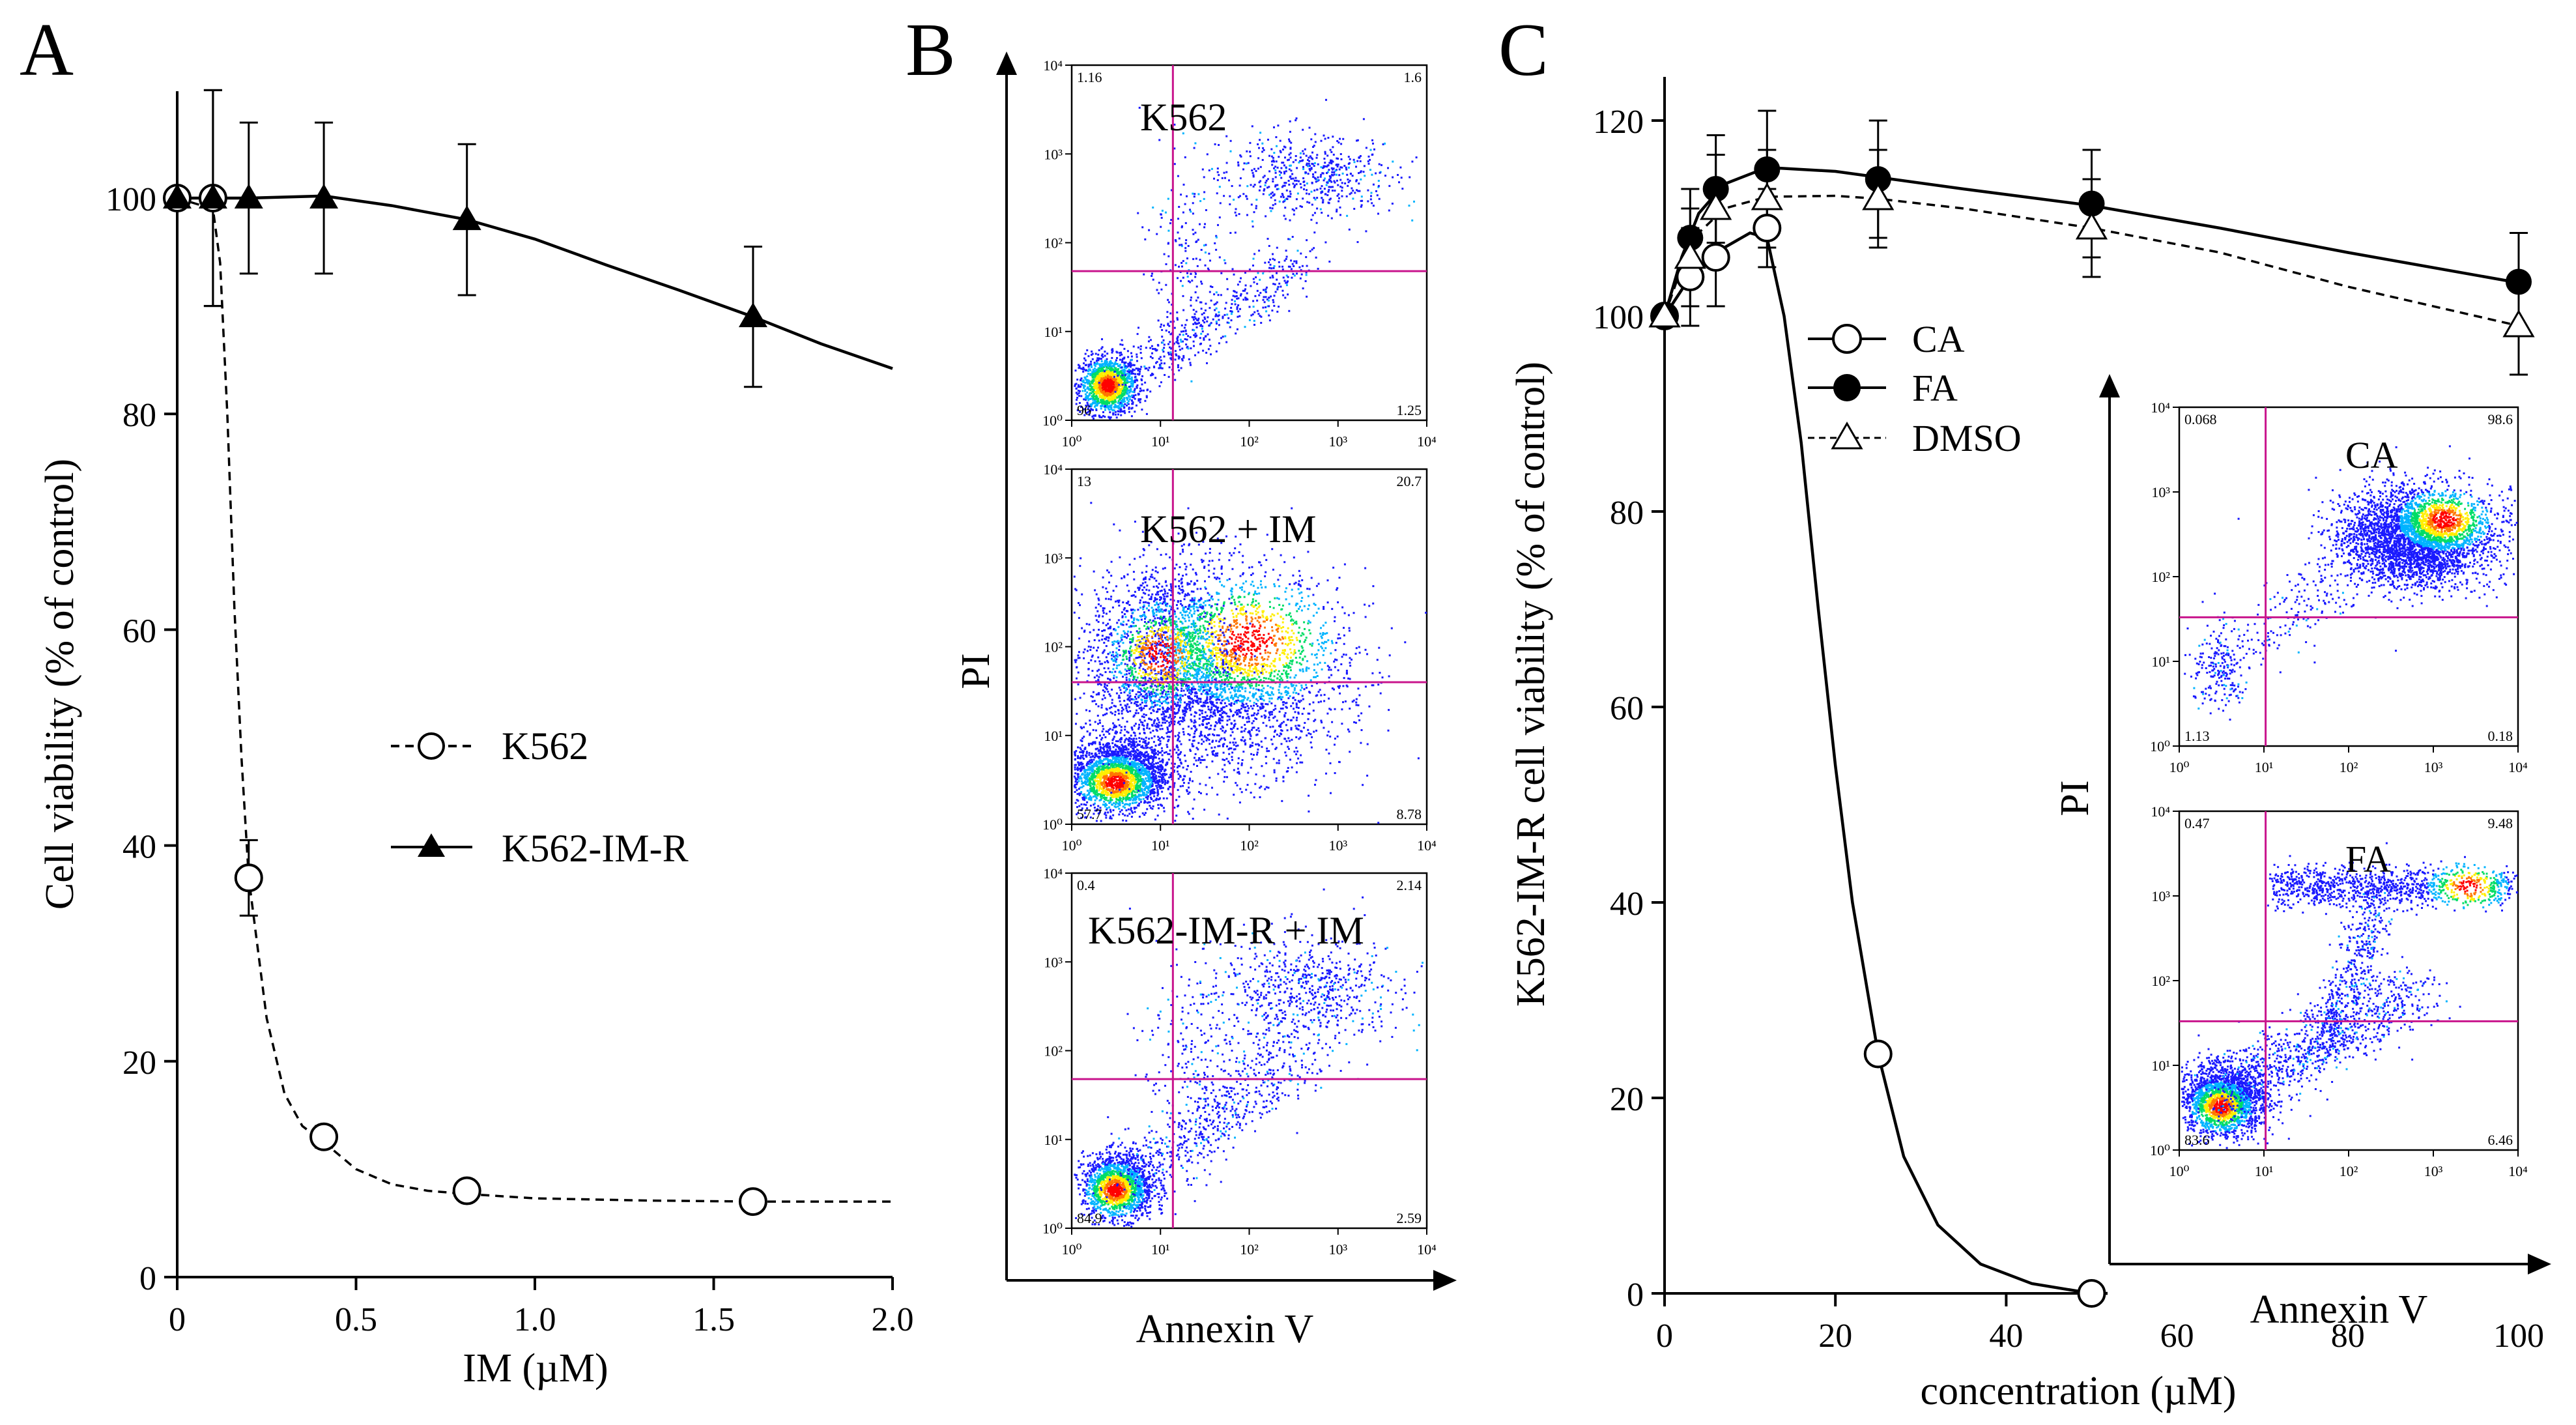  Describe the element at coordinates (1053, 332) in the screenshot. I see `flow-y-tick-label: 10¹` at that location.